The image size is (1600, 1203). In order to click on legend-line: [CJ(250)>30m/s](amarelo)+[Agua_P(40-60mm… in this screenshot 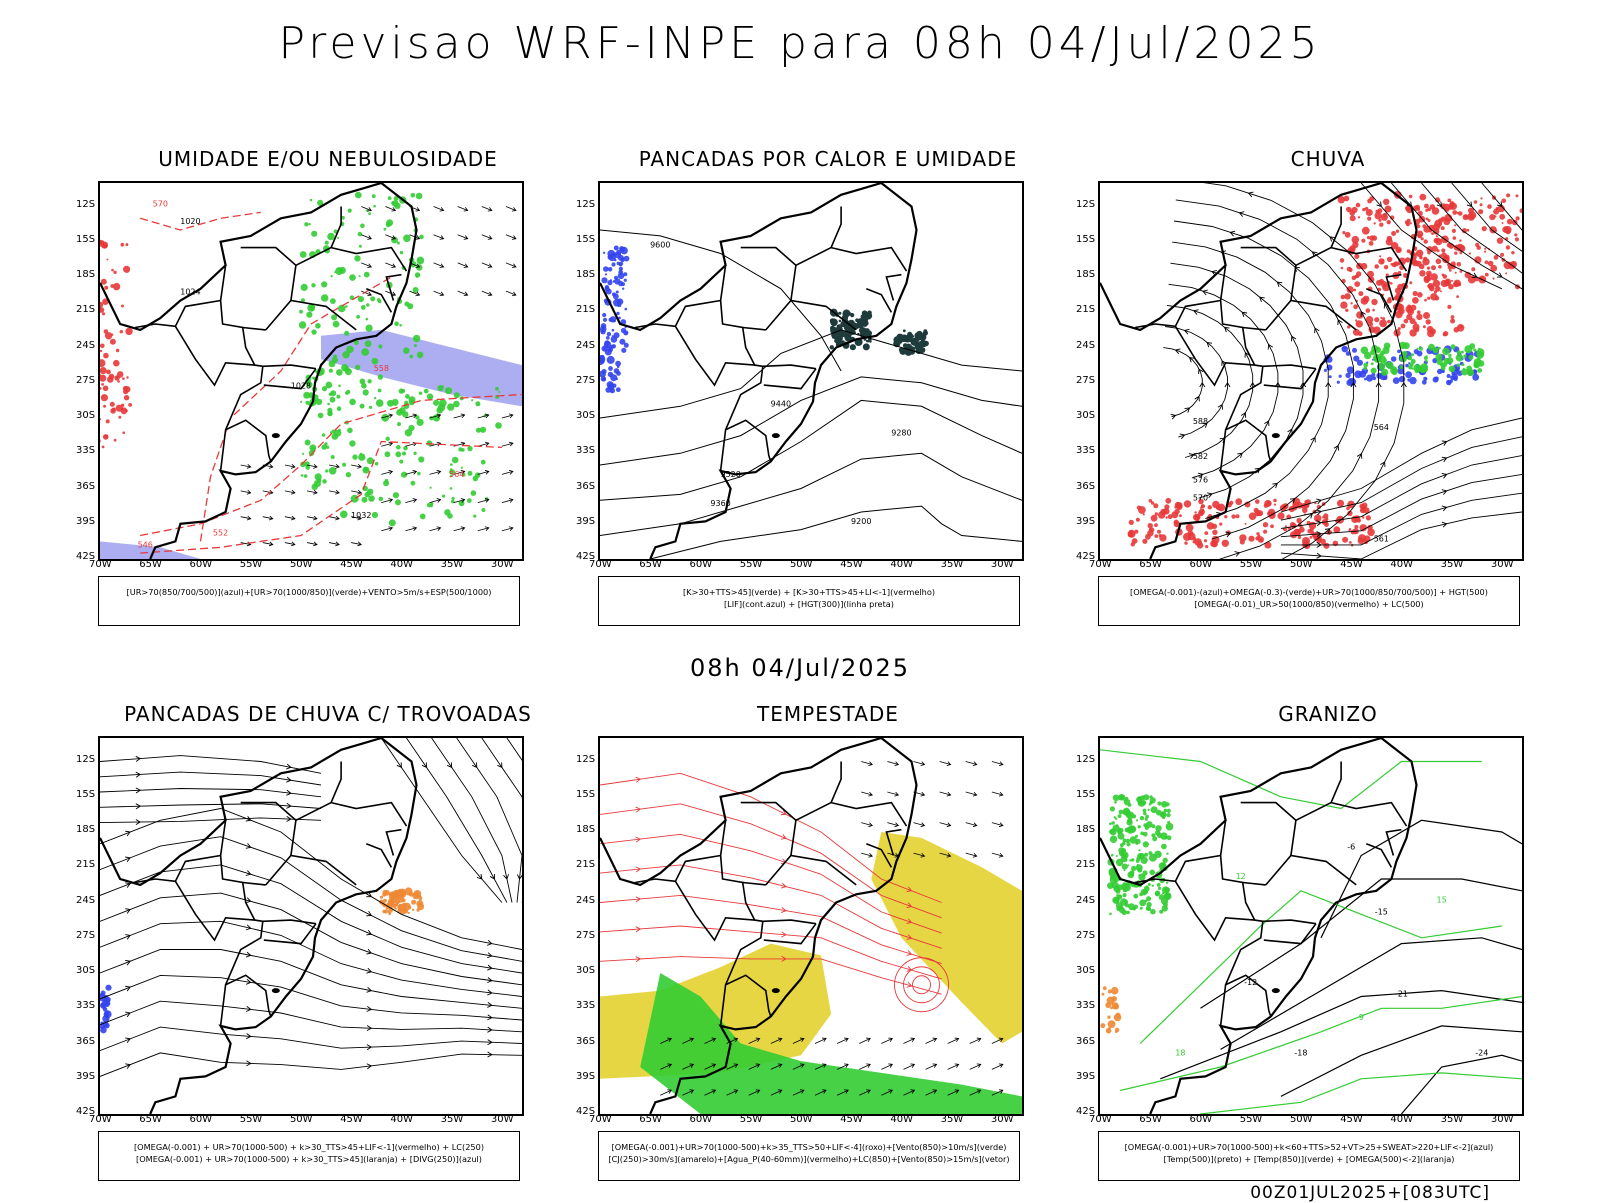, I will do `click(809, 1159)`.